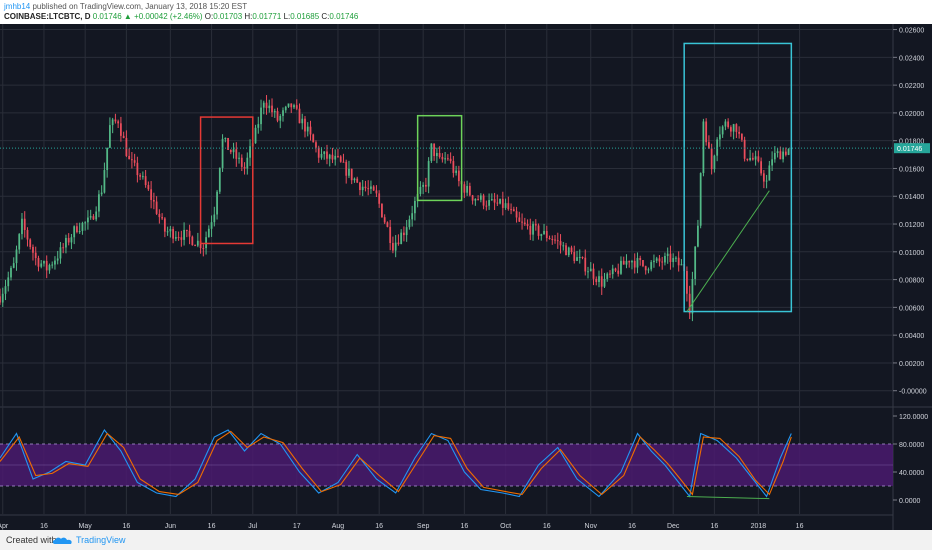 This screenshot has width=932, height=550. What do you see at coordinates (911, 336) in the screenshot?
I see `price-tick-label: 0.00400` at bounding box center [911, 336].